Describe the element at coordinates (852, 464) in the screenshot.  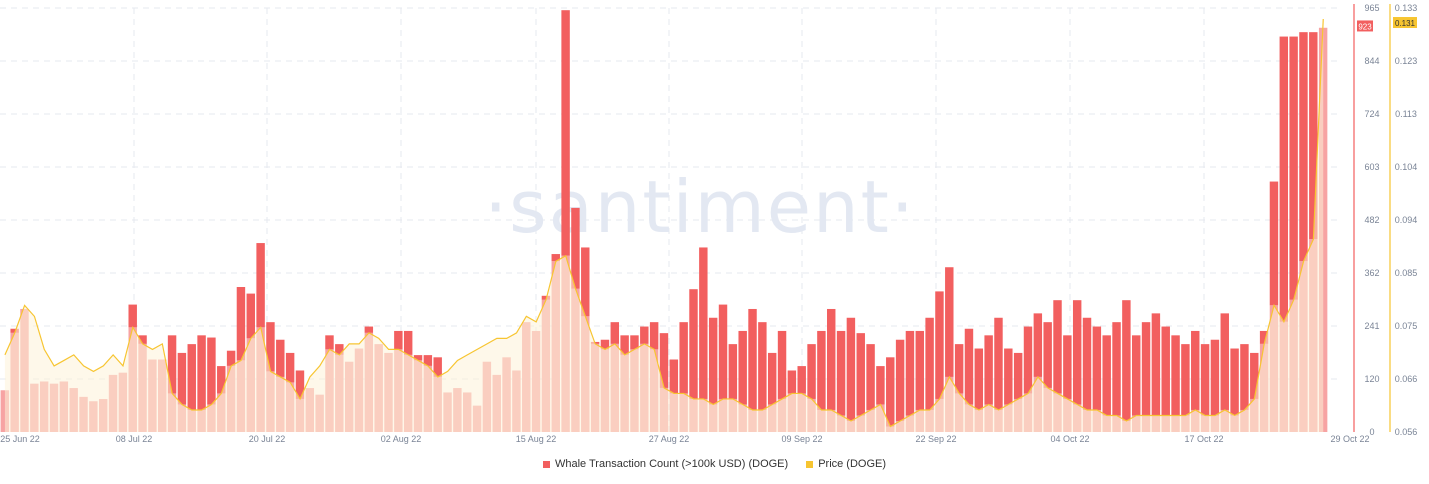
I see `legend-label-price: Price (DOGE)` at that location.